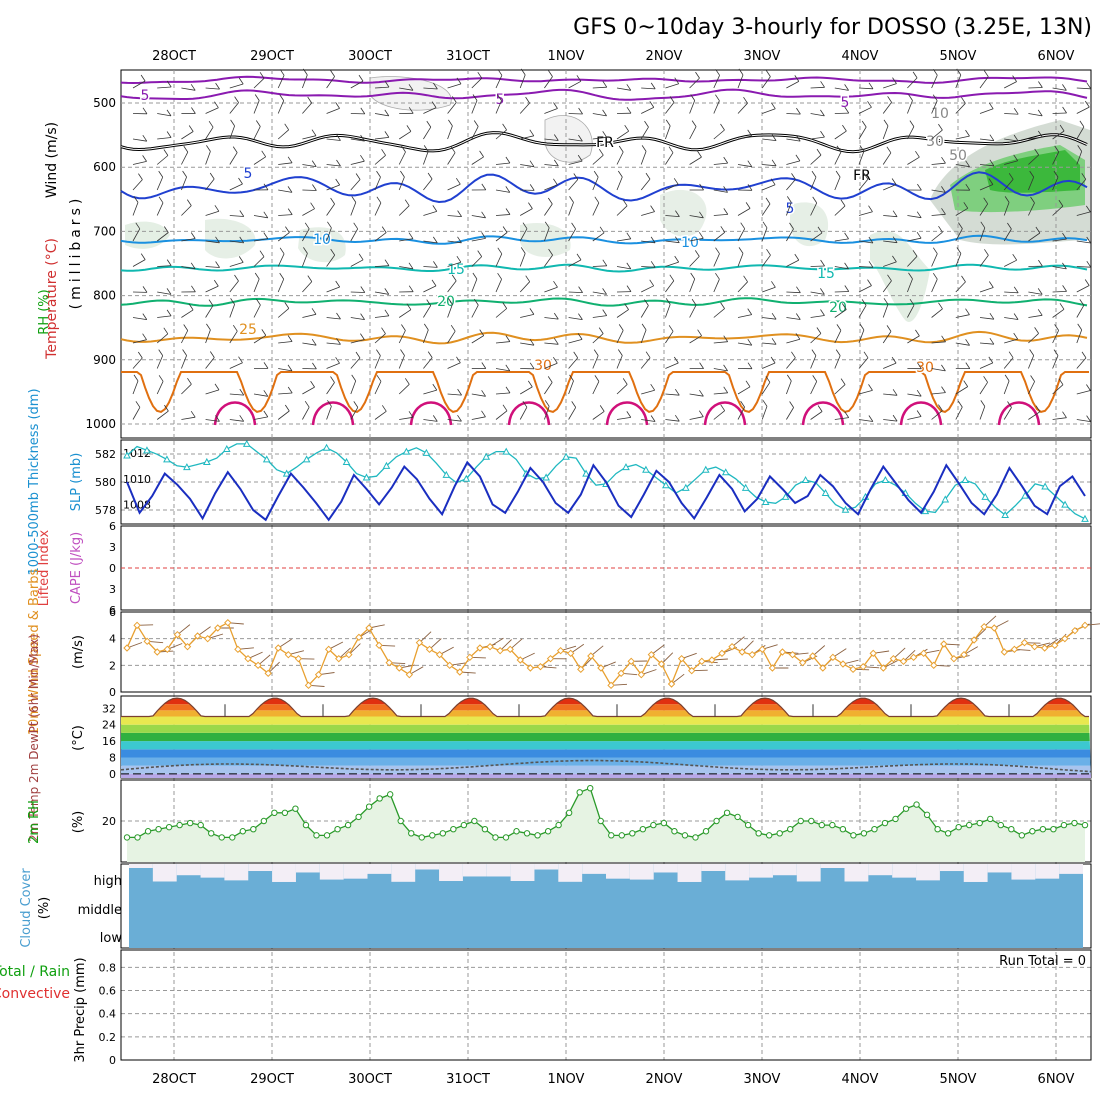  Describe the element at coordinates (112, 692) in the screenshot. I see `wind-tick: 0` at that location.